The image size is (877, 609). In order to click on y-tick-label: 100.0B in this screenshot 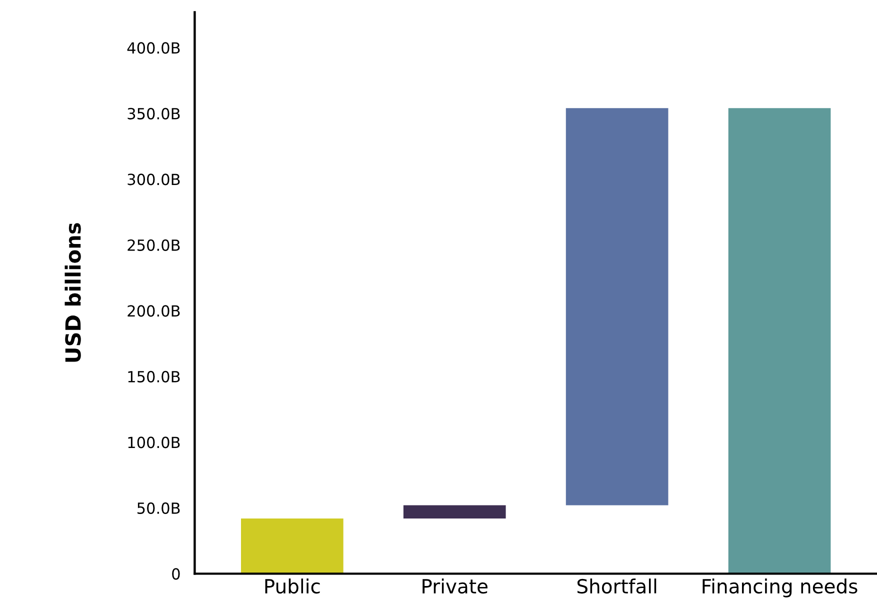, I will do `click(154, 442)`.